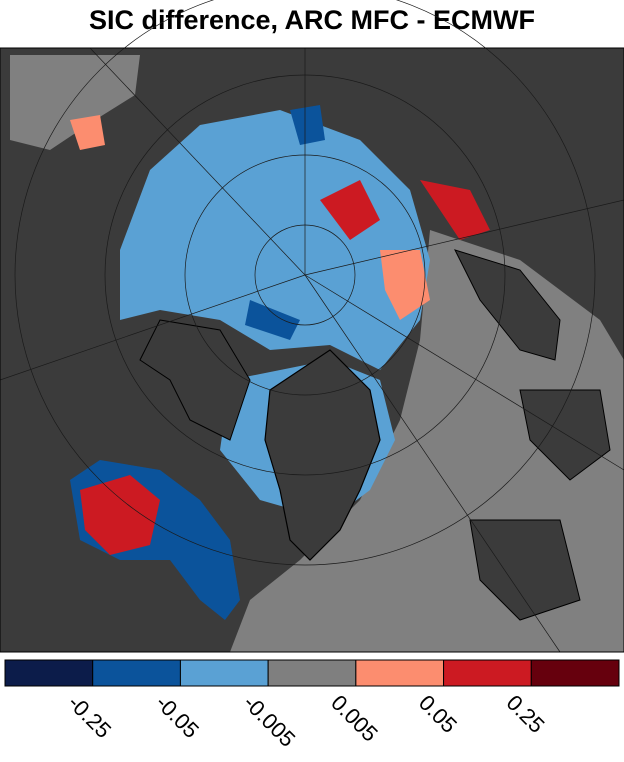  I want to click on colorbar-tick-label: -0.05, so click(177, 716).